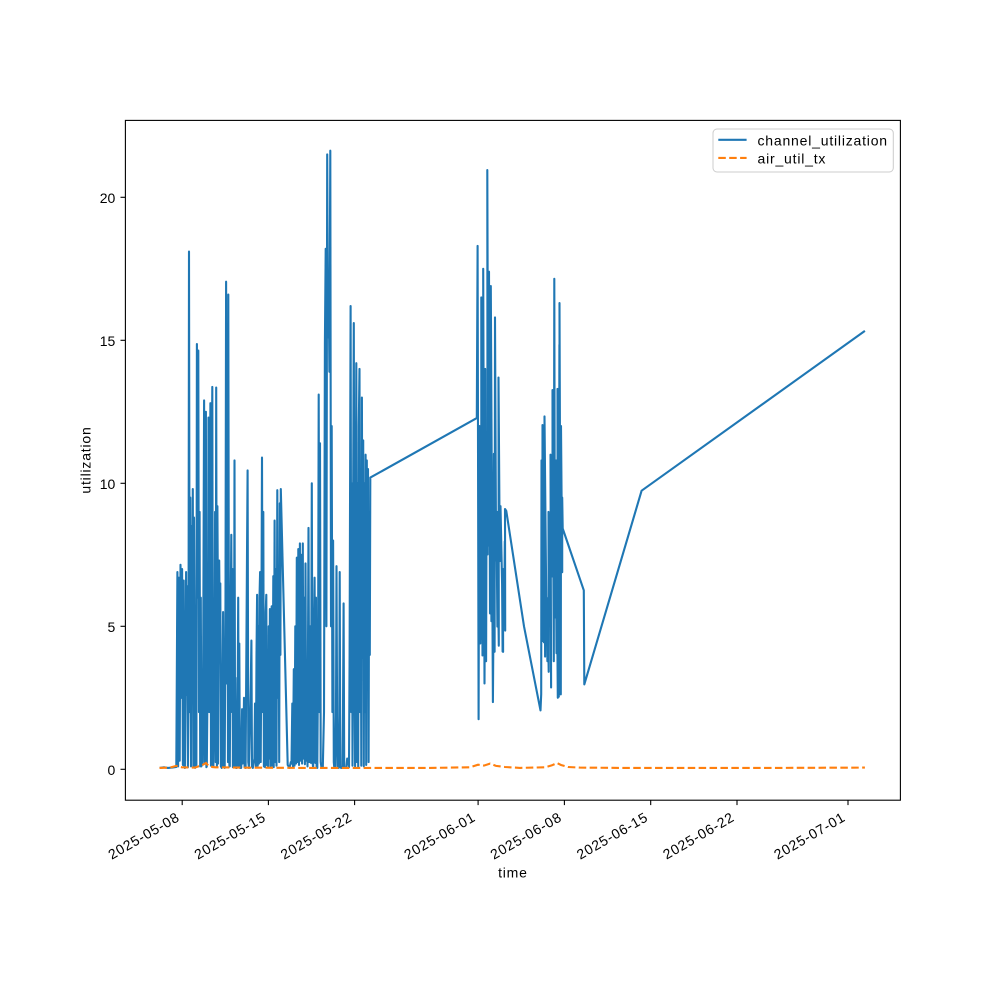  What do you see at coordinates (108, 198) in the screenshot?
I see `svg-text: 20` at bounding box center [108, 198].